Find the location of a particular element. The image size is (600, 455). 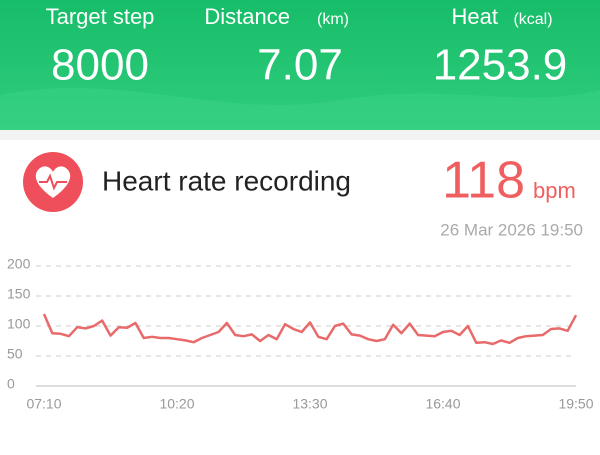

stat-label: Heat is located at coordinates (475, 16).